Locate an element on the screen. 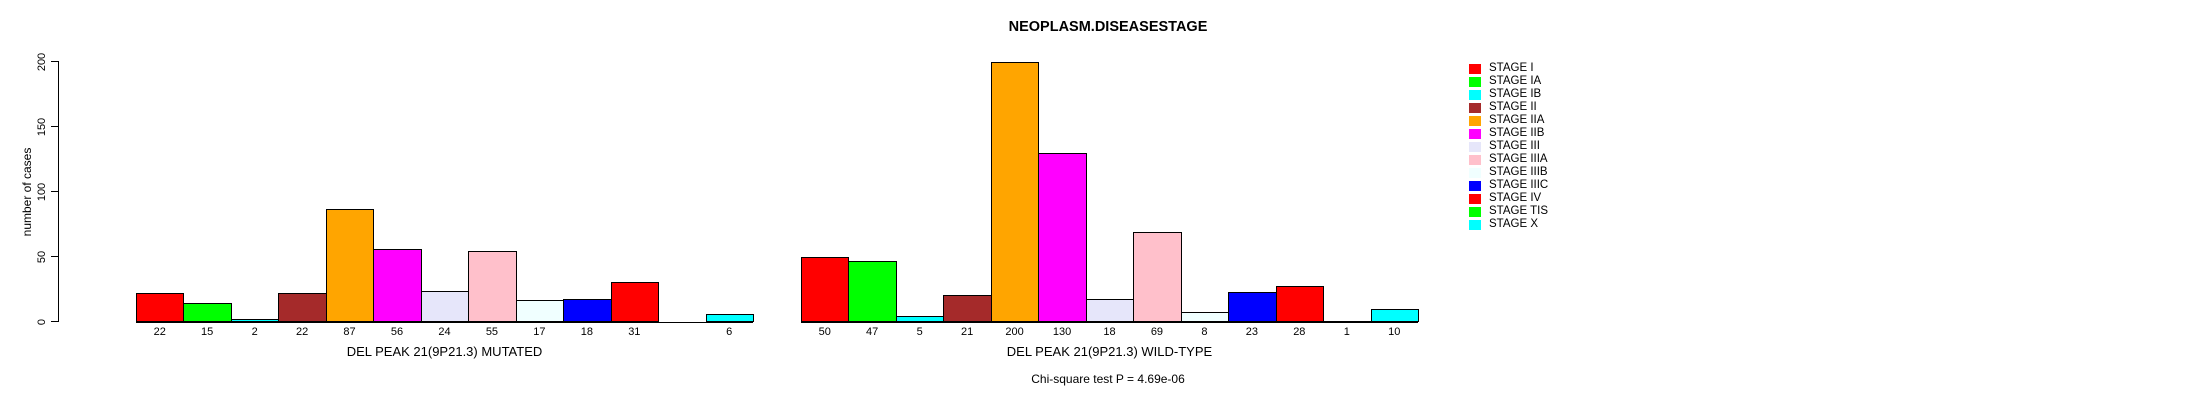  legend-row: STAGE IIB is located at coordinates (1508, 133).